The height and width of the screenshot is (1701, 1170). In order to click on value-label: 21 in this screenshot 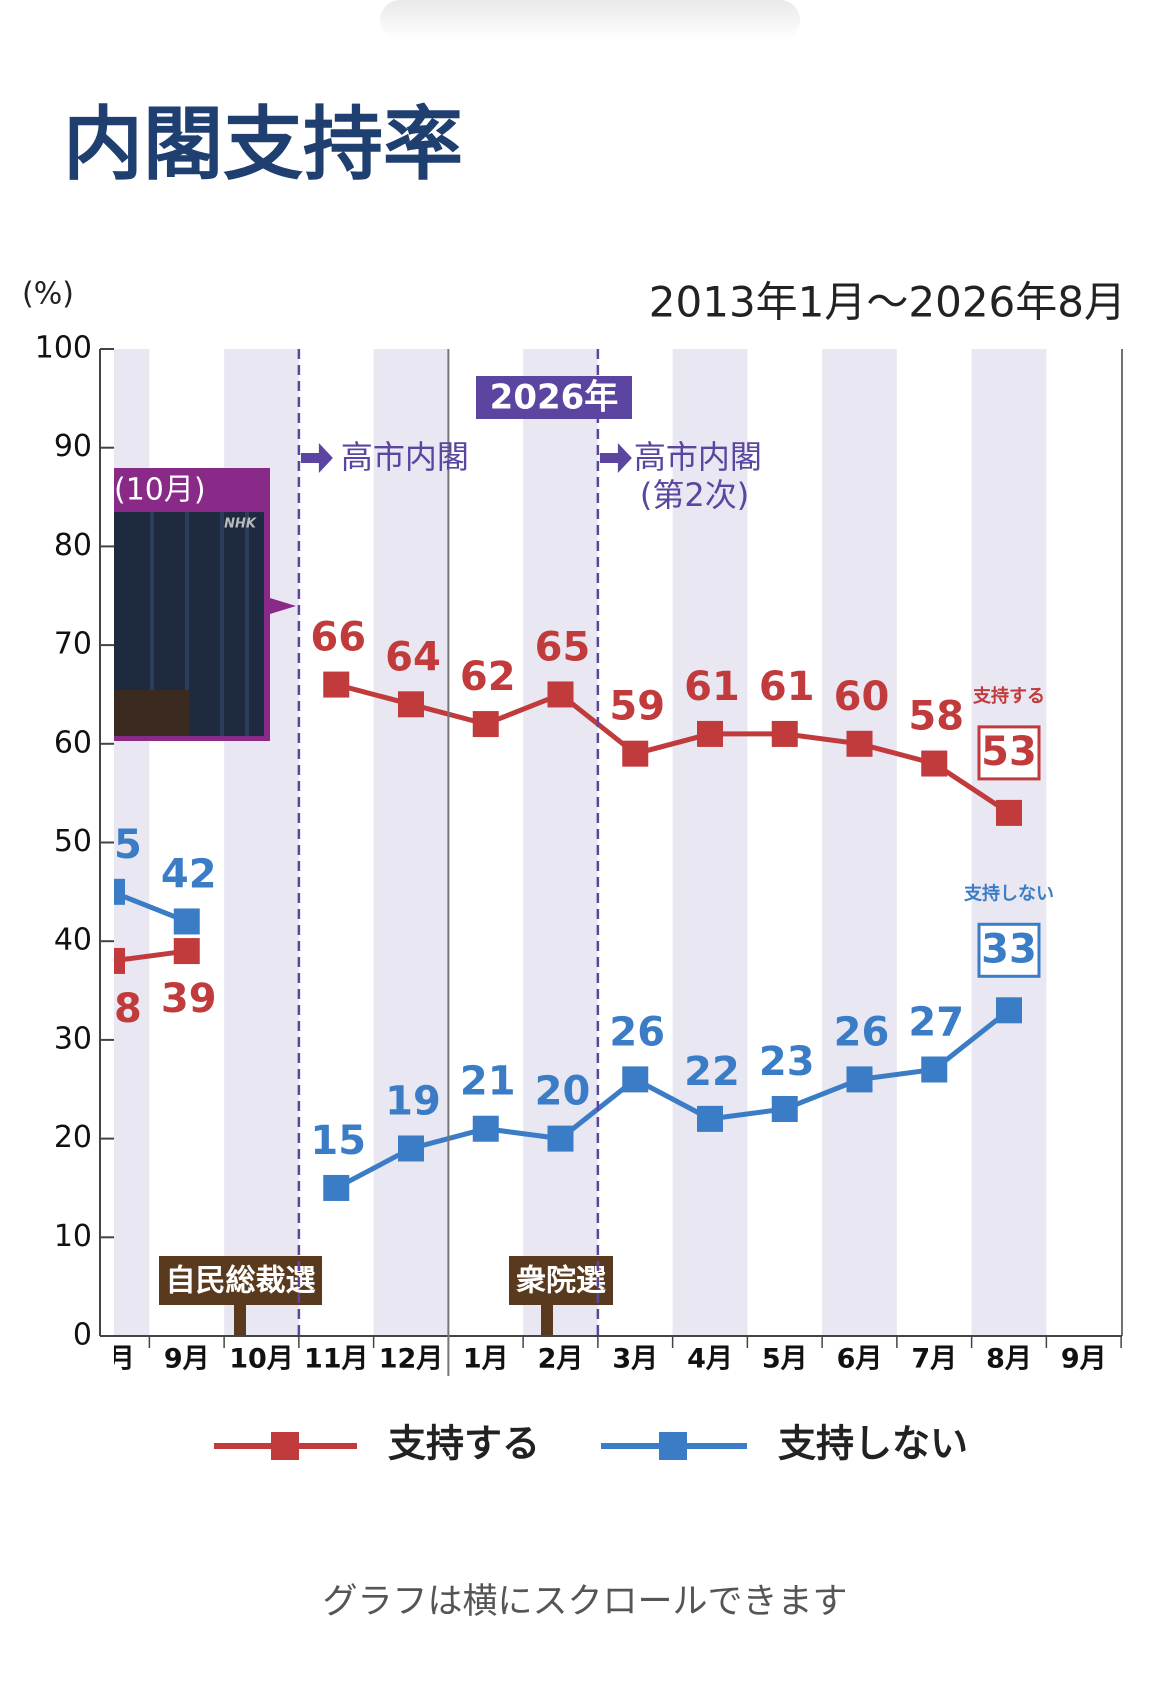, I will do `click(488, 1082)`.